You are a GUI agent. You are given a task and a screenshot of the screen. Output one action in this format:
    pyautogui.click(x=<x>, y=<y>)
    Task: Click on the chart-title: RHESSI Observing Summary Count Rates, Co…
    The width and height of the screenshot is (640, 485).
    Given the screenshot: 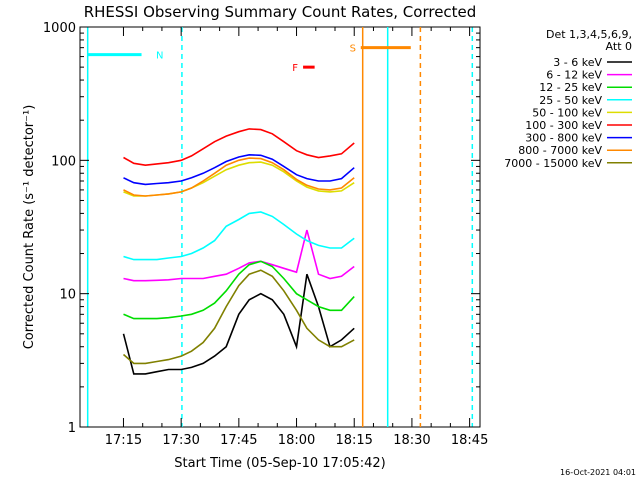 What is the action you would take?
    pyautogui.click(x=280, y=12)
    